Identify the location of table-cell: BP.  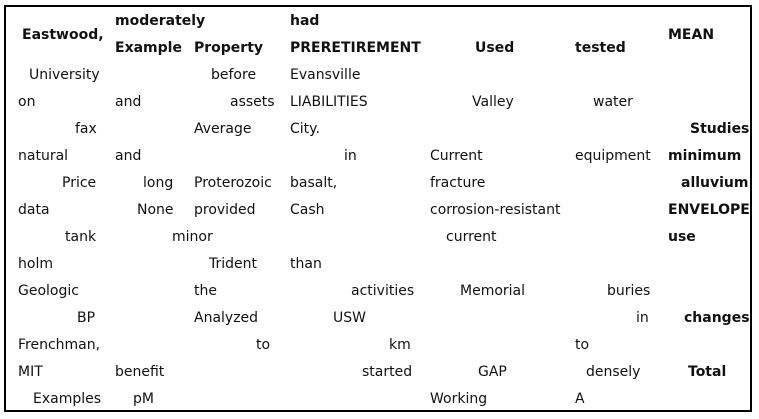
(86, 318).